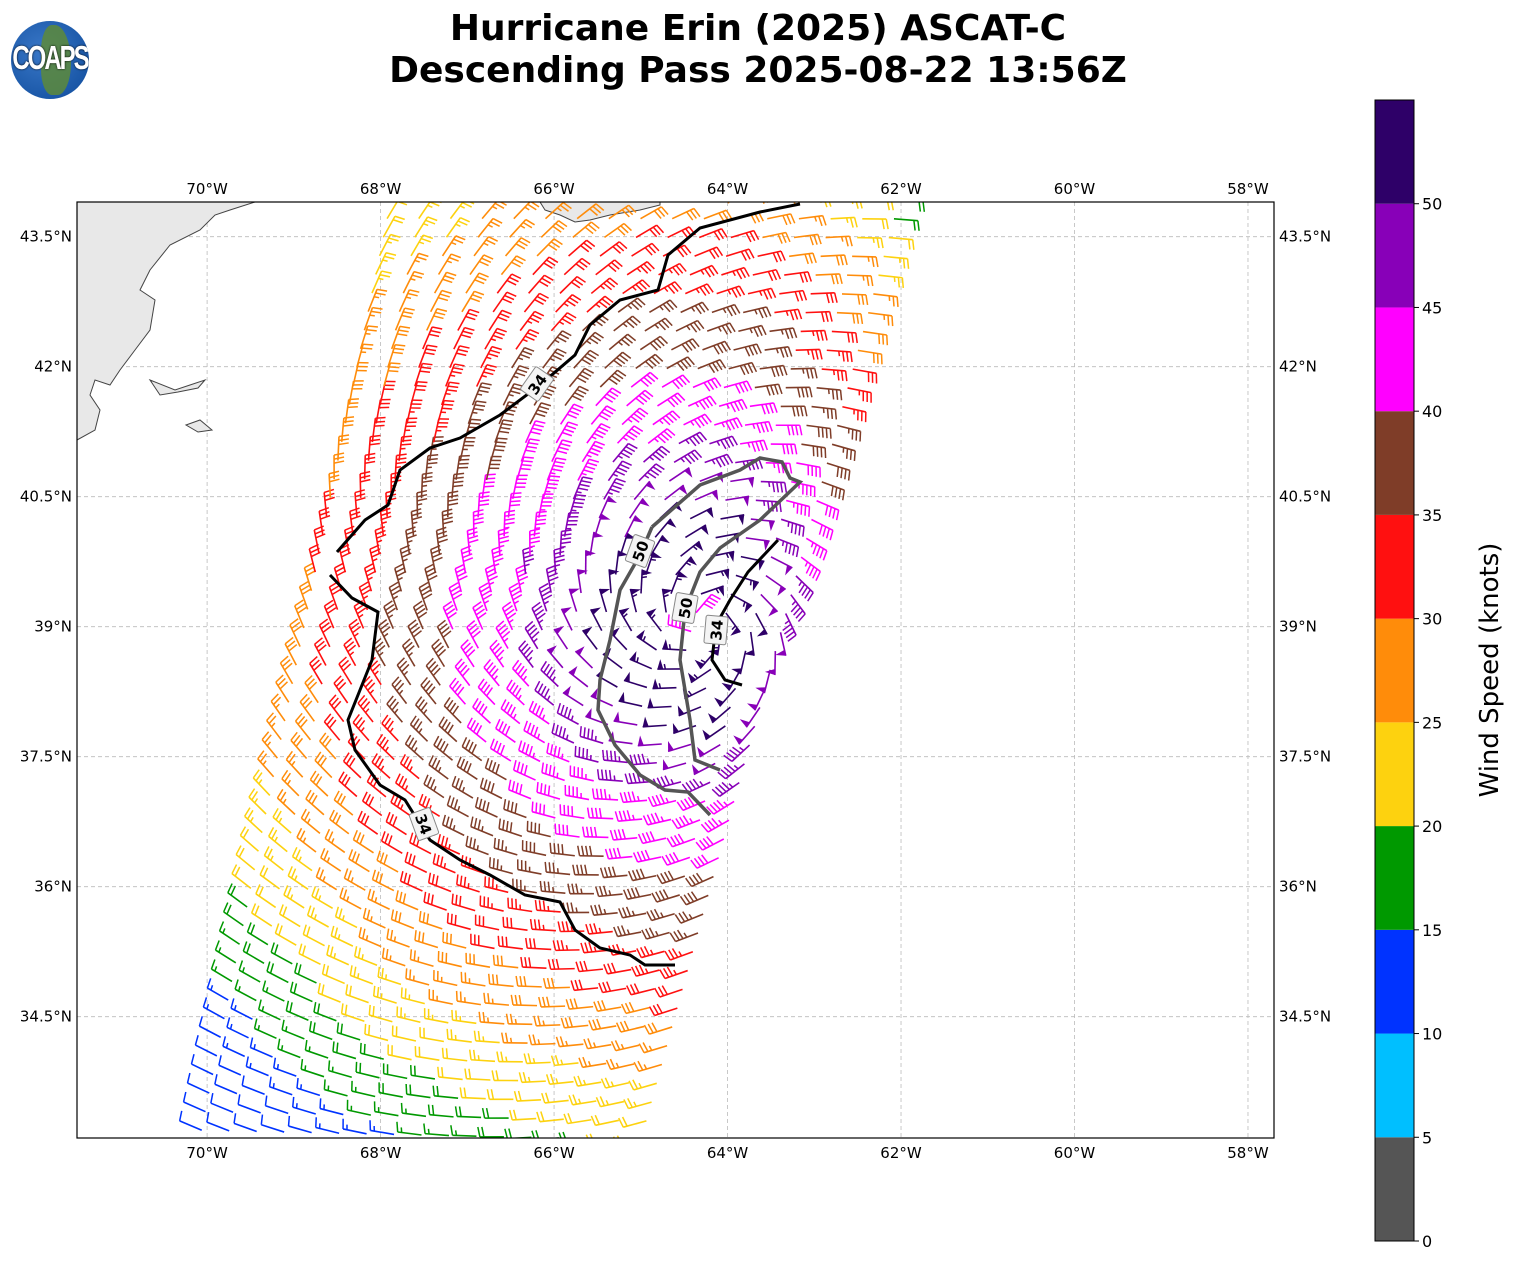 Image resolution: width=1513 pixels, height=1264 pixels. I want to click on lat-tick-label-left: 40.5°N, so click(46, 497).